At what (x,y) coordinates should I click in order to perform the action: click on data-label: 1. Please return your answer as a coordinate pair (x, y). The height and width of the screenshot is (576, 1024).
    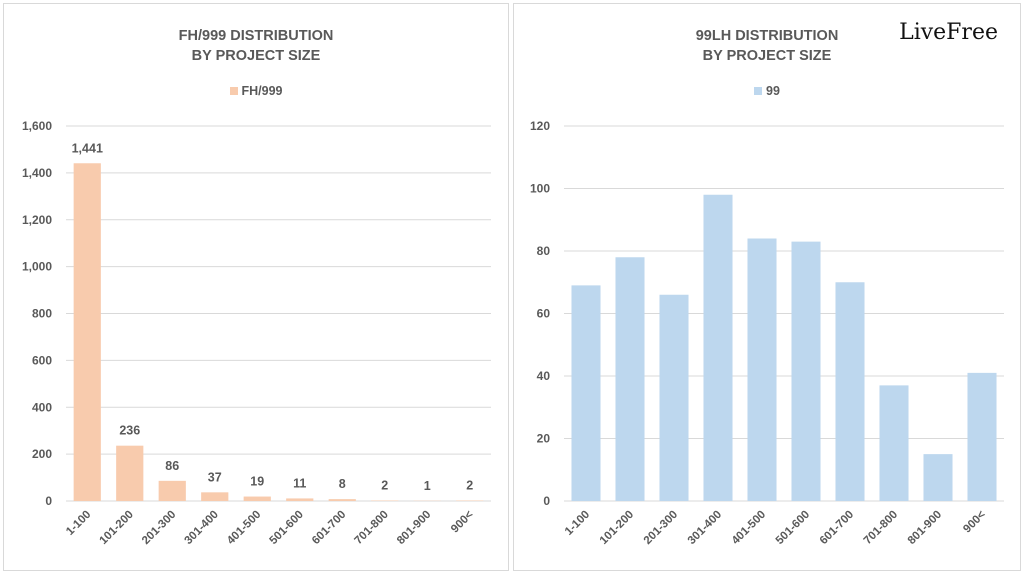
    Looking at the image, I should click on (427, 486).